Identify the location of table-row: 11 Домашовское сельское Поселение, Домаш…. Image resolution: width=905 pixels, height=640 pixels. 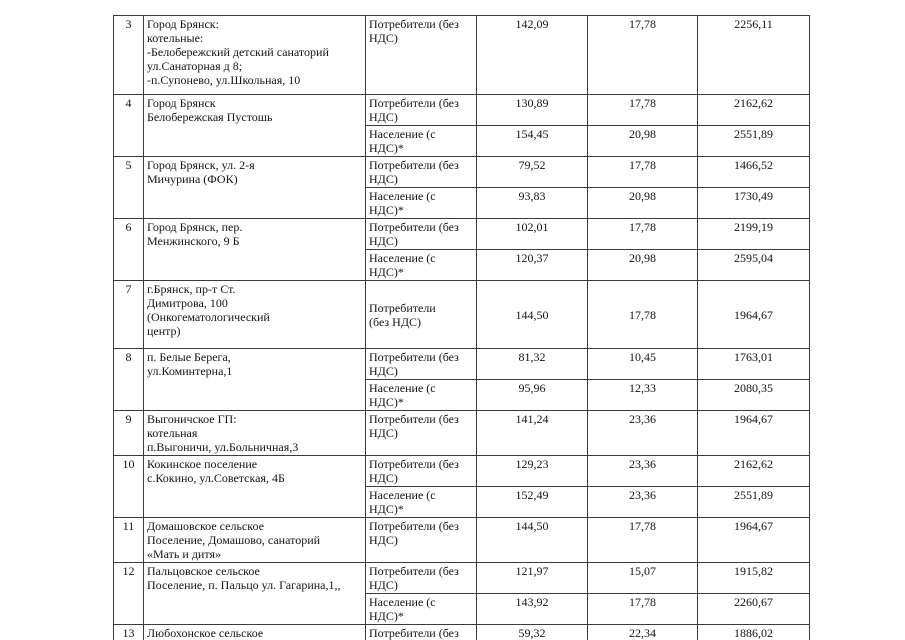
(461, 540).